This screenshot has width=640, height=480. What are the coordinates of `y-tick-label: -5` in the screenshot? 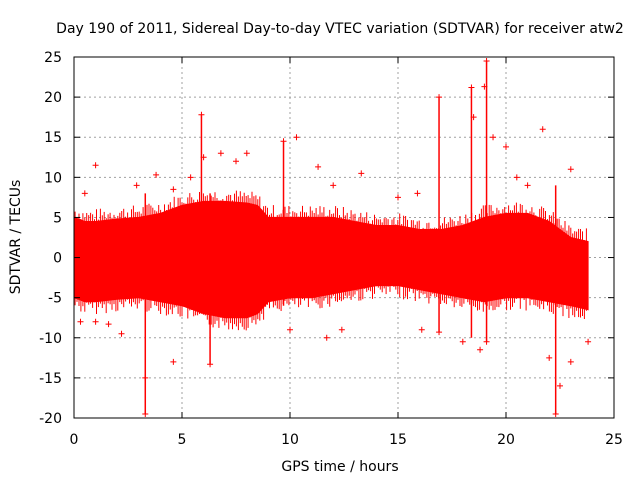 It's located at (55, 299).